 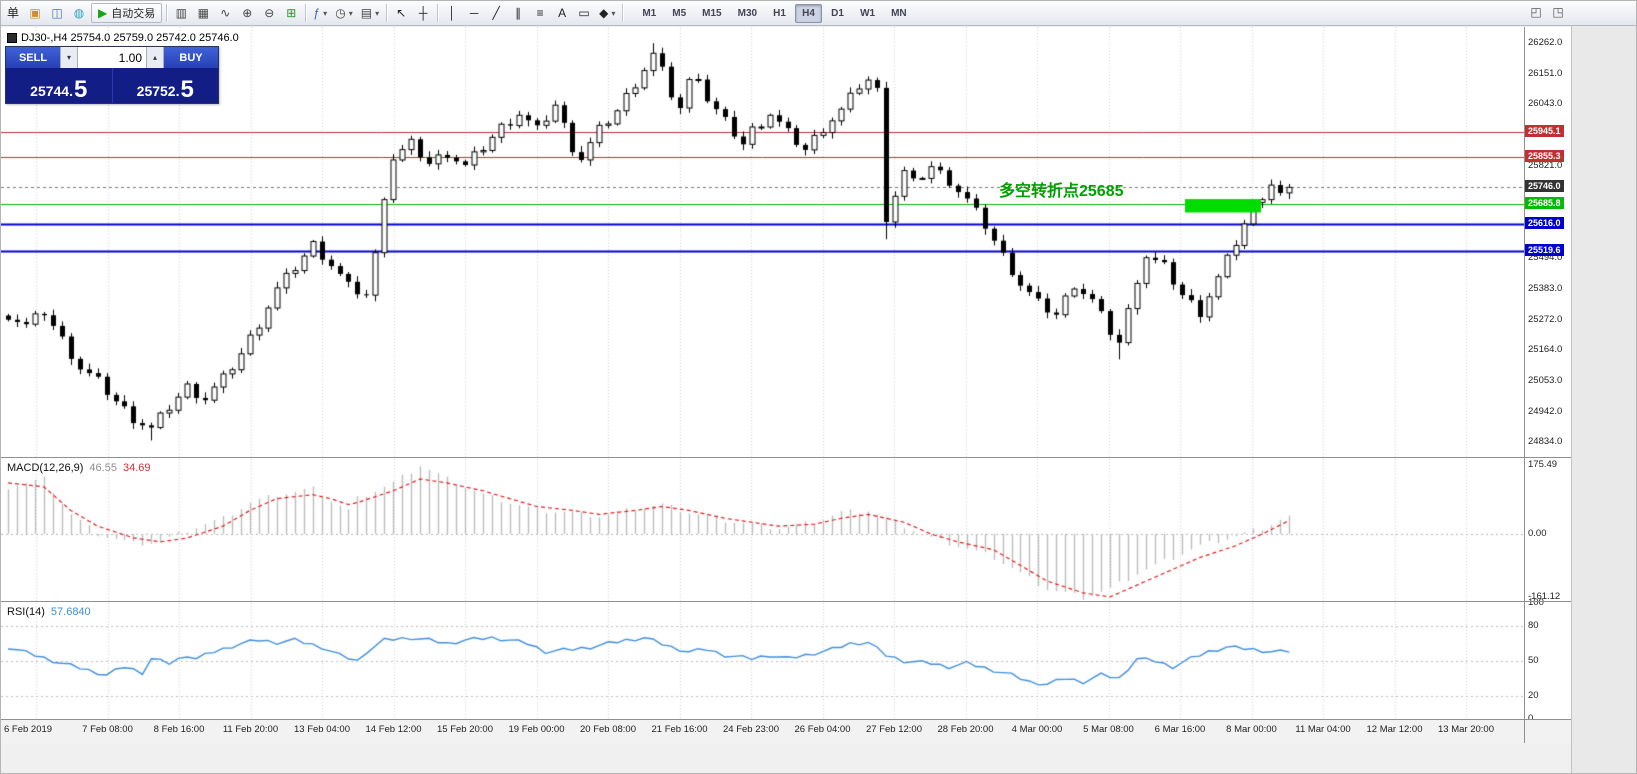 I want to click on timeframe-m1: M1, so click(x=649, y=13).